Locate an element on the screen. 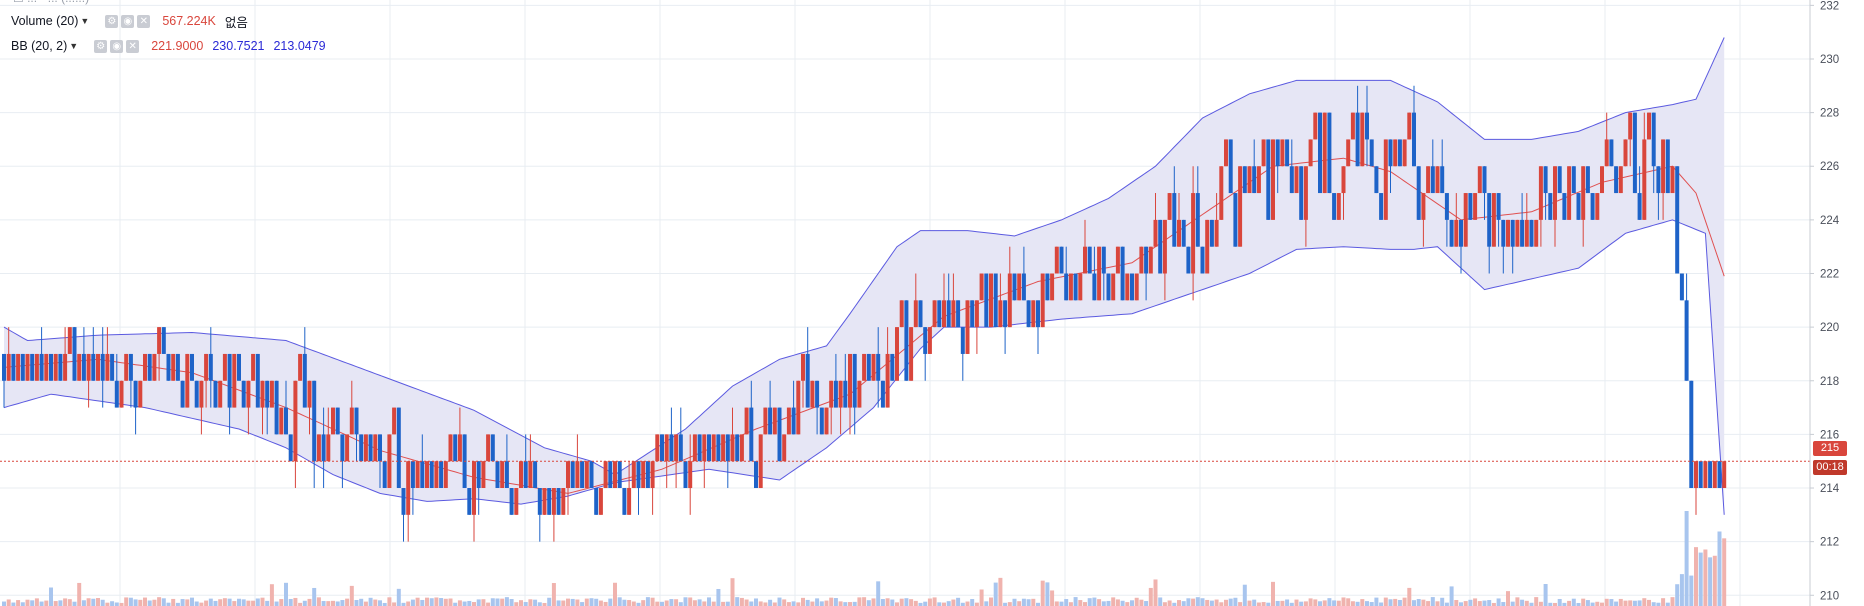 This screenshot has height=606, width=1864. volume-indicator-name: Volume (20) is located at coordinates (45, 21).